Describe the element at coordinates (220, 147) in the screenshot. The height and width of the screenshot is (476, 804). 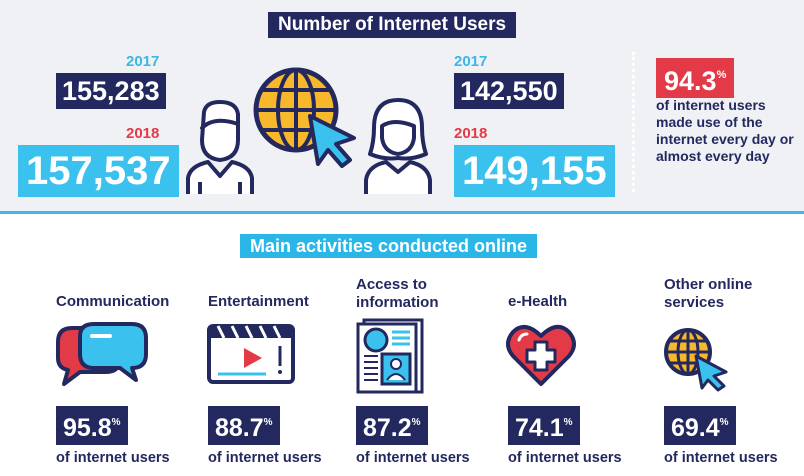
I see `man-icon` at that location.